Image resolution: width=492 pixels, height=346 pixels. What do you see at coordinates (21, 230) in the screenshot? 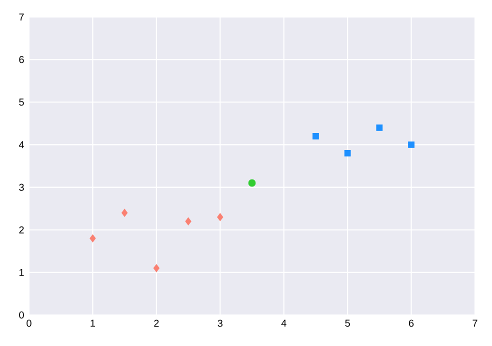
I see `y-tick-label: 2` at bounding box center [21, 230].